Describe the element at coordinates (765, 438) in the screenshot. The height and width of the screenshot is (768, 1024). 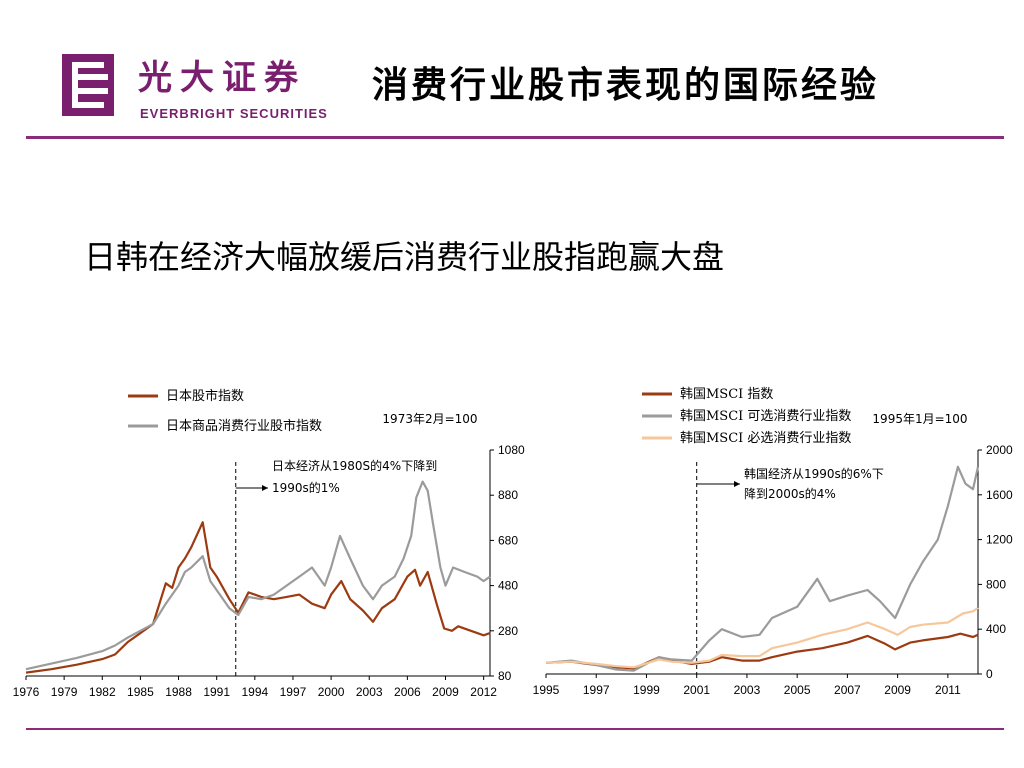
I see `legend-label: 韩国MSCI 必选消费行业指数` at that location.